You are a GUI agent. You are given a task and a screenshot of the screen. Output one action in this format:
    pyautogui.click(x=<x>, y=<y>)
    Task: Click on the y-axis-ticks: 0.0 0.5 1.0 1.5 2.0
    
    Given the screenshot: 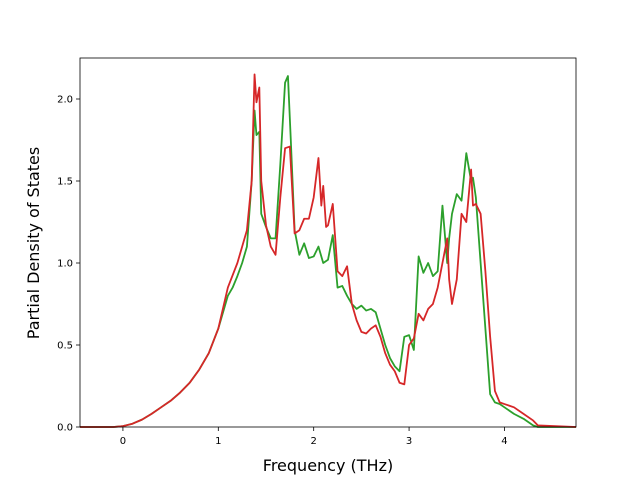 What is the action you would take?
    pyautogui.click(x=68, y=264)
    